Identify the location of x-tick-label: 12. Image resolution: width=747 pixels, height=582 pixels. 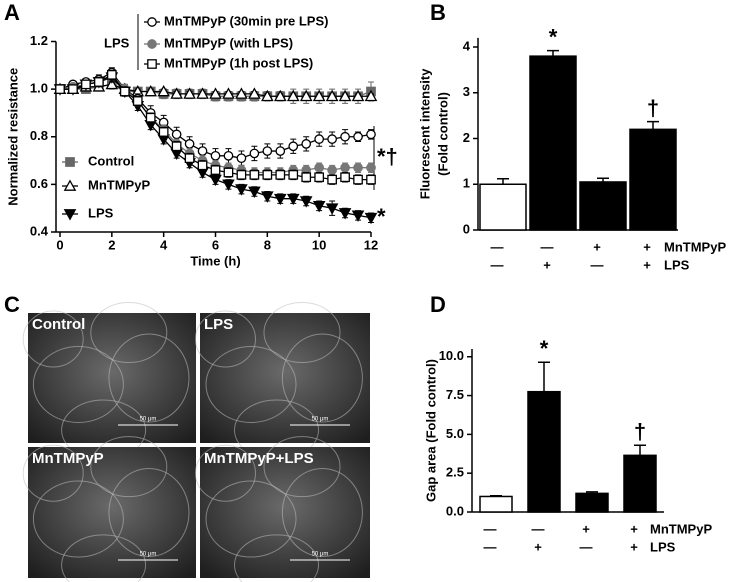
(371, 244).